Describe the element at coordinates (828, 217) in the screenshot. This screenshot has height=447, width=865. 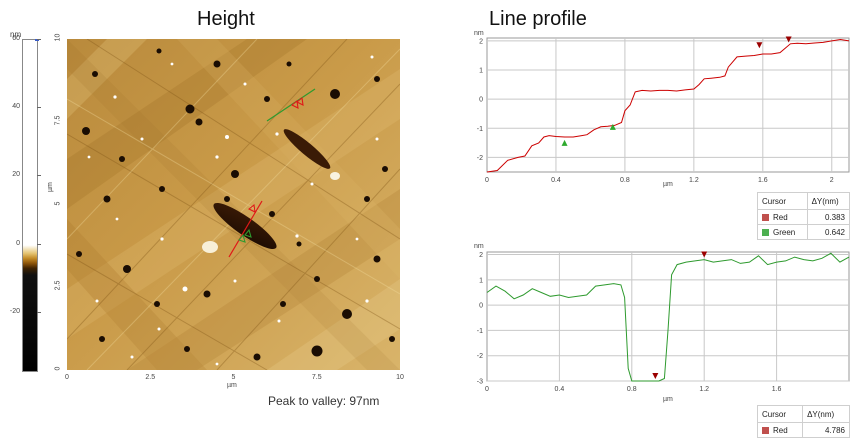
I see `cursor-delta: 0.383` at that location.